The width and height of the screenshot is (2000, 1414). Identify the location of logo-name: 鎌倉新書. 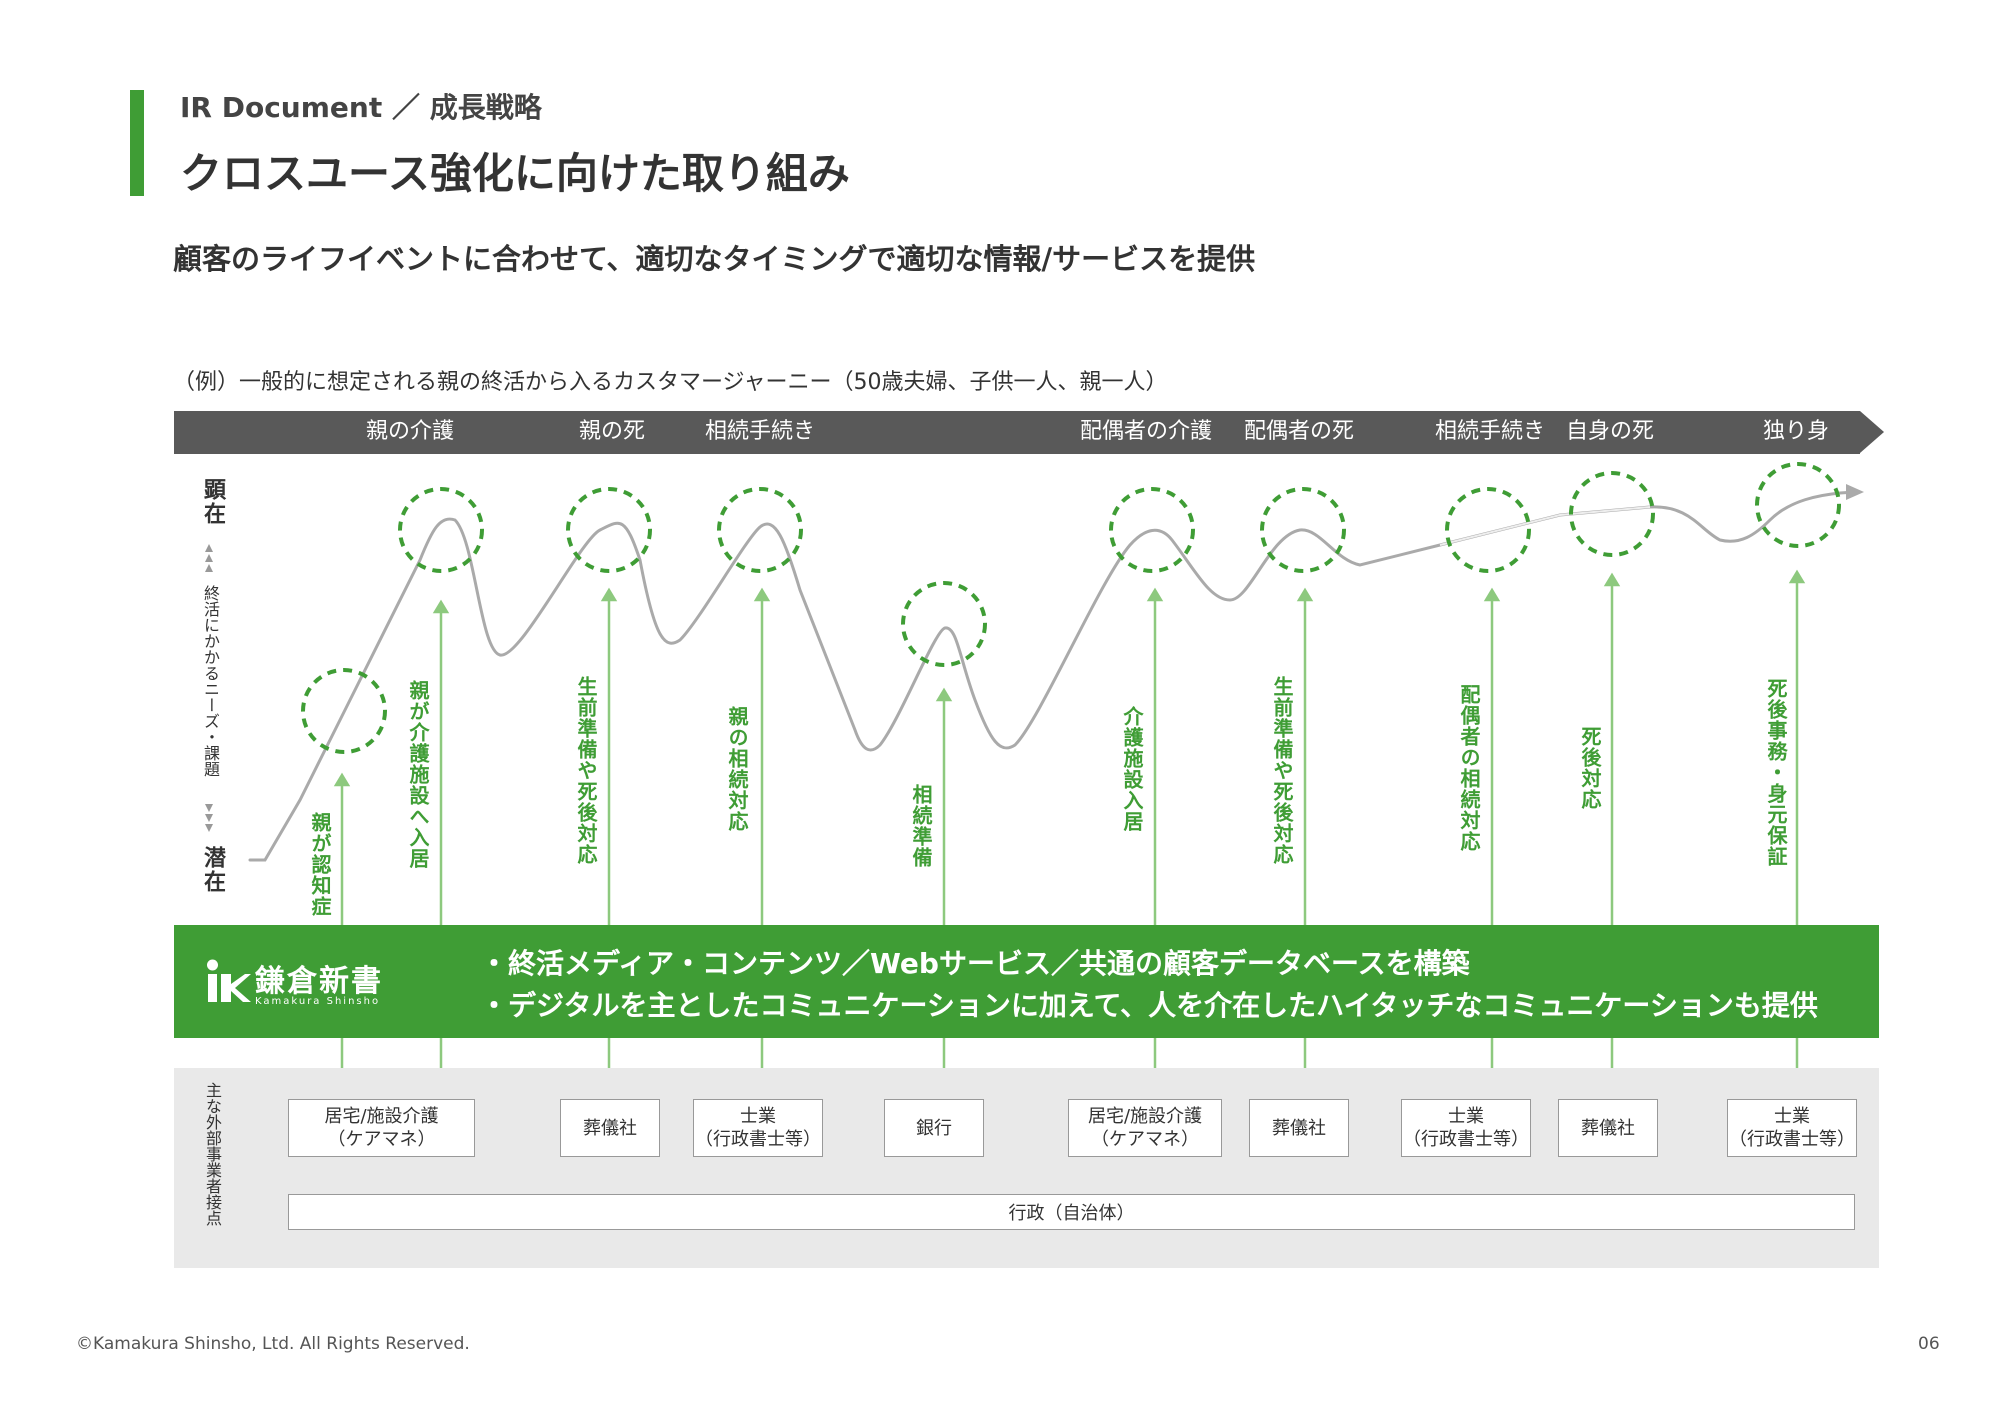
(319, 981).